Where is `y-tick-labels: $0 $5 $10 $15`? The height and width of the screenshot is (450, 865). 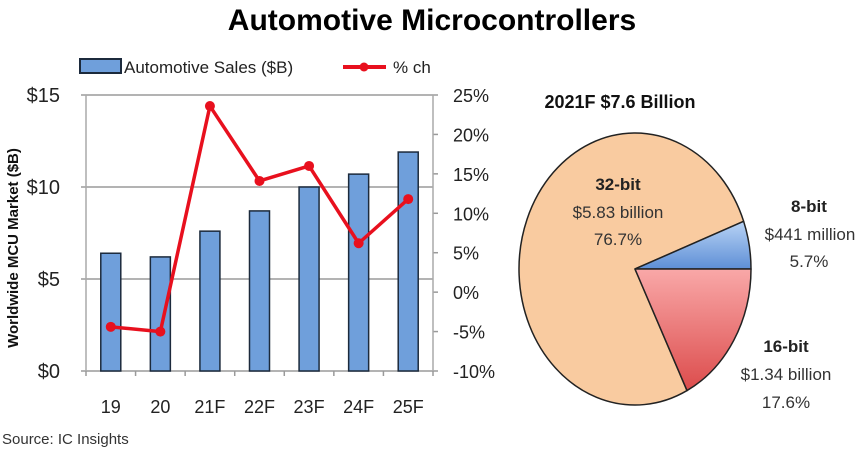 y-tick-labels: $0 $5 $10 $15 is located at coordinates (43, 234).